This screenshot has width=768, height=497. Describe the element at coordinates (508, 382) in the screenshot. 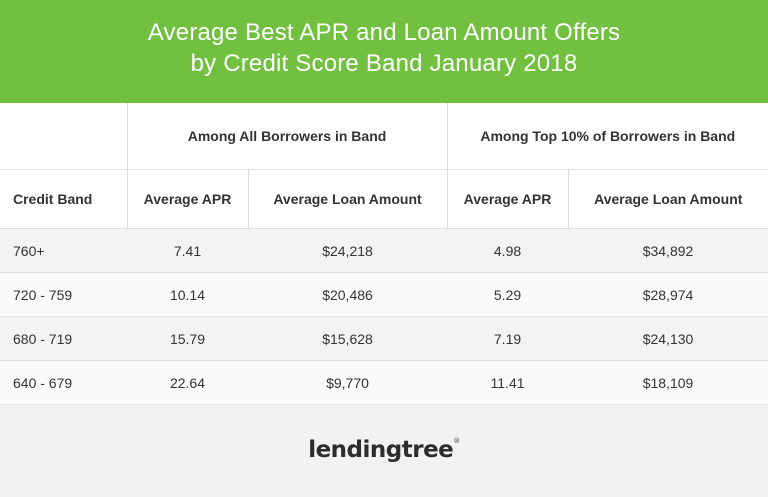

I see `table-cell: 11.41` at that location.